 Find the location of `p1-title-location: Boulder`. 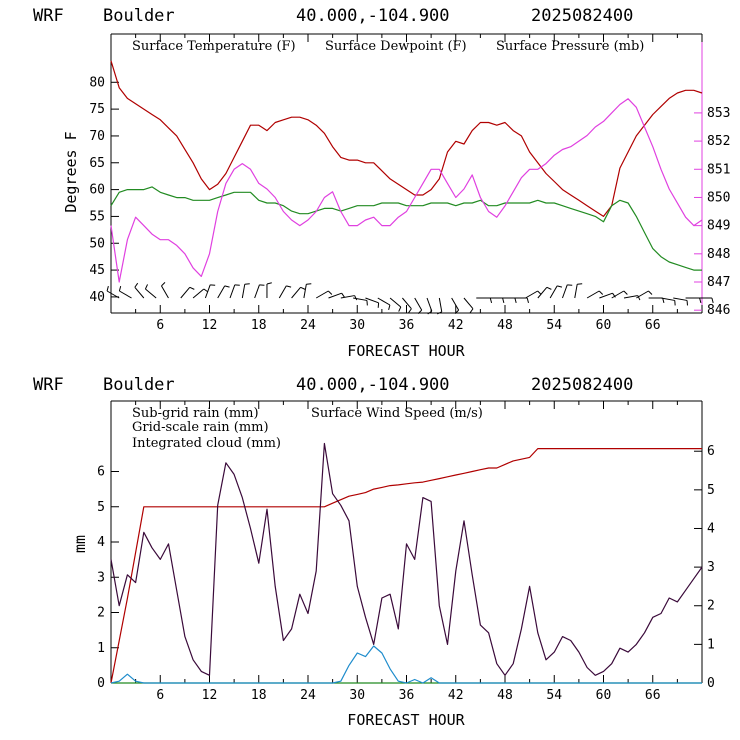

p1-title-location: Boulder is located at coordinates (139, 16).